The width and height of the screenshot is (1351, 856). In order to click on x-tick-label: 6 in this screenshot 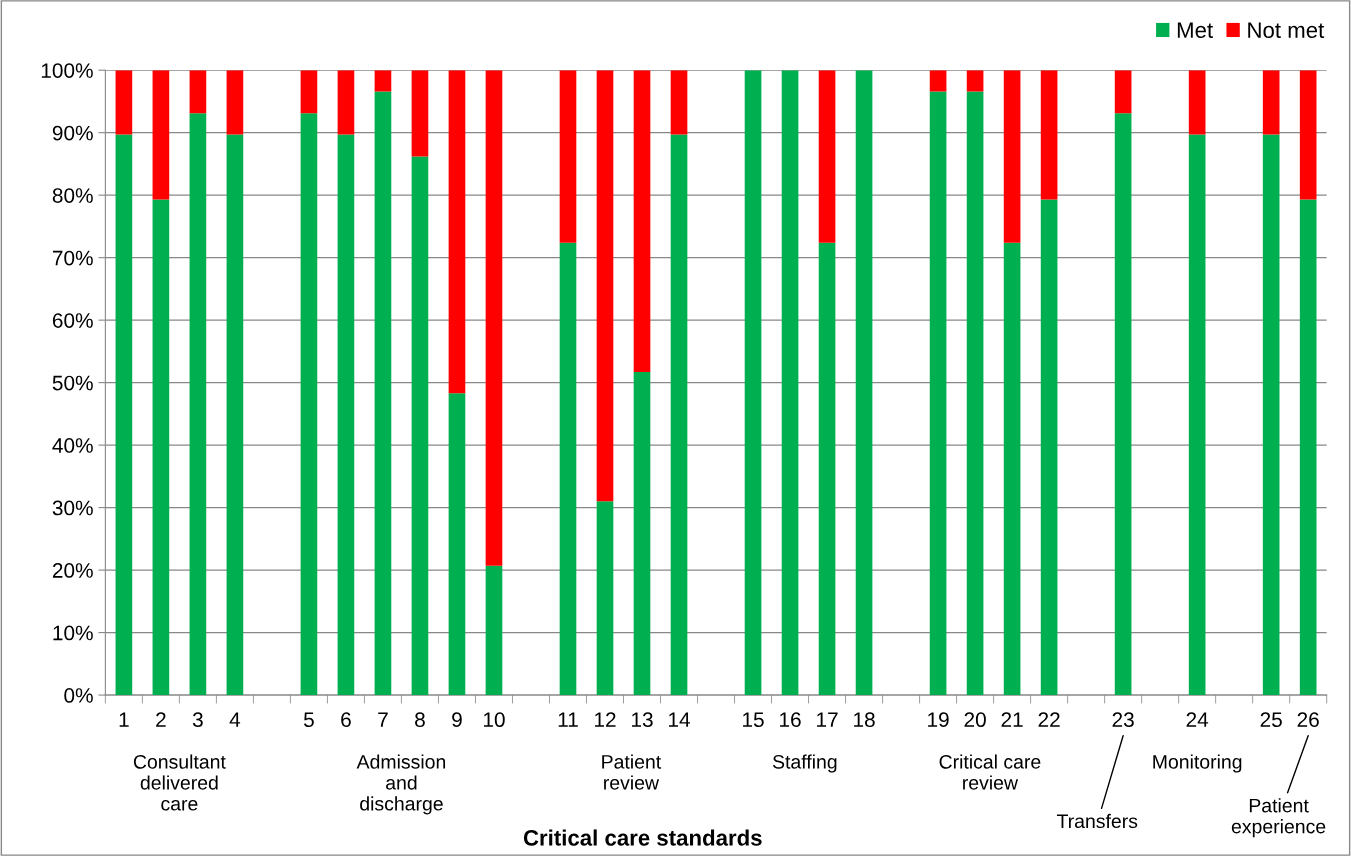, I will do `click(346, 720)`.